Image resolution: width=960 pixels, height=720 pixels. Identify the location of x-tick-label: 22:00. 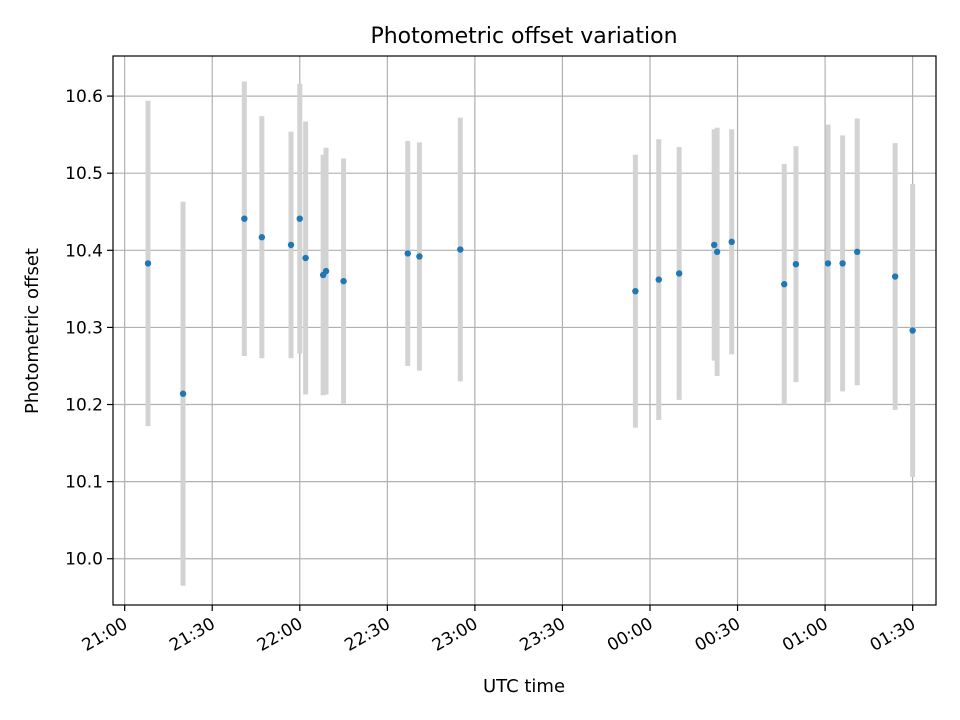
(280, 635).